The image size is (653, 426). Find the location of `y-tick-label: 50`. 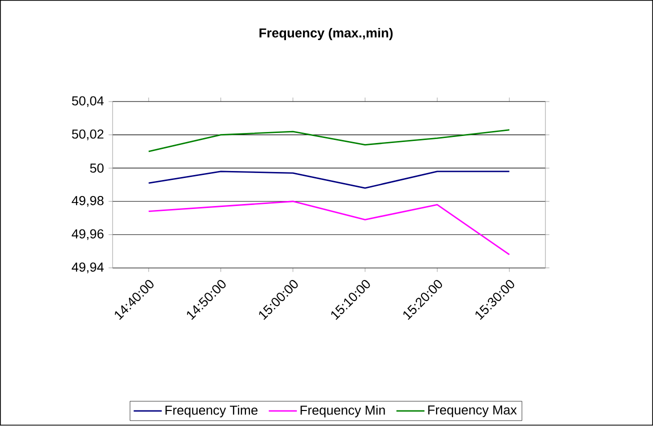

y-tick-label: 50 is located at coordinates (97, 168).